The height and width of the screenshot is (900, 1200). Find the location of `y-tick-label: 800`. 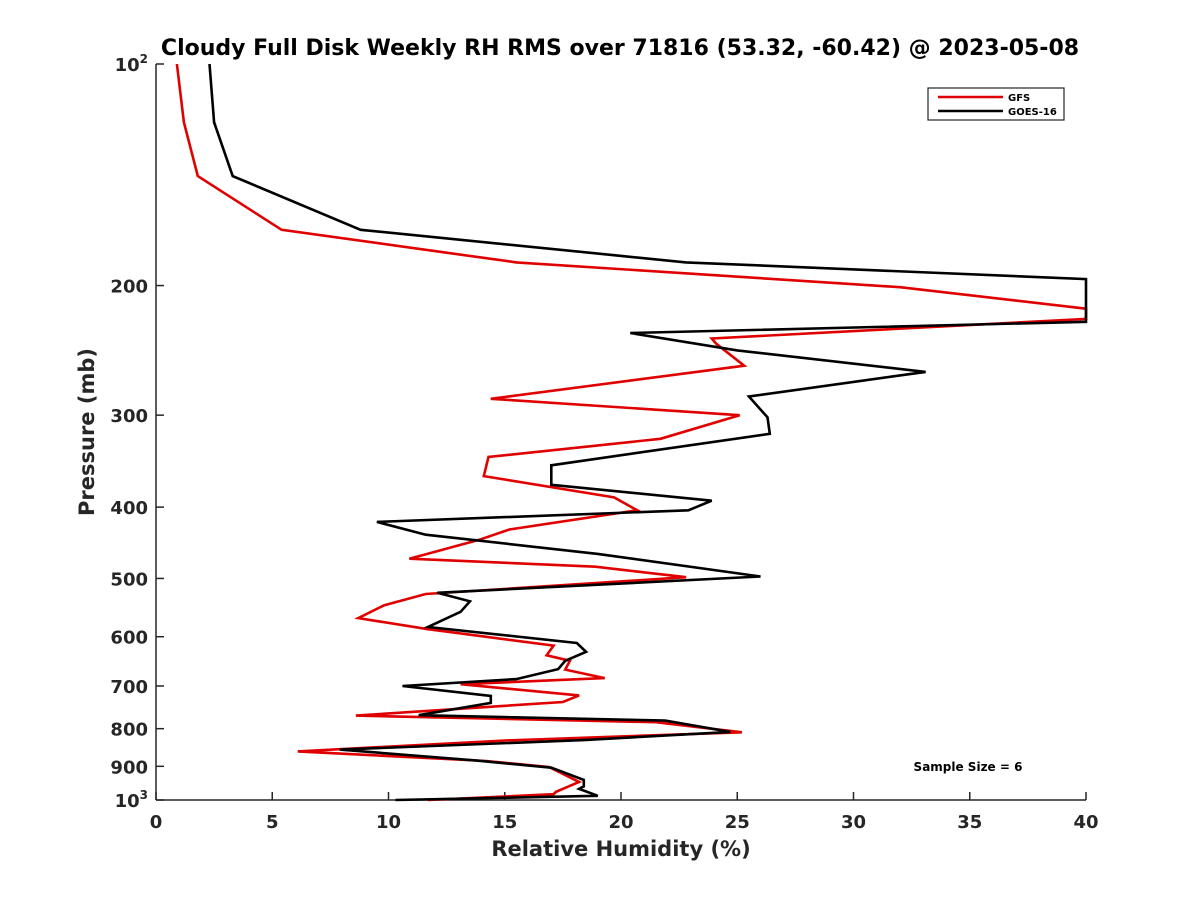

y-tick-label: 800 is located at coordinates (129, 730).